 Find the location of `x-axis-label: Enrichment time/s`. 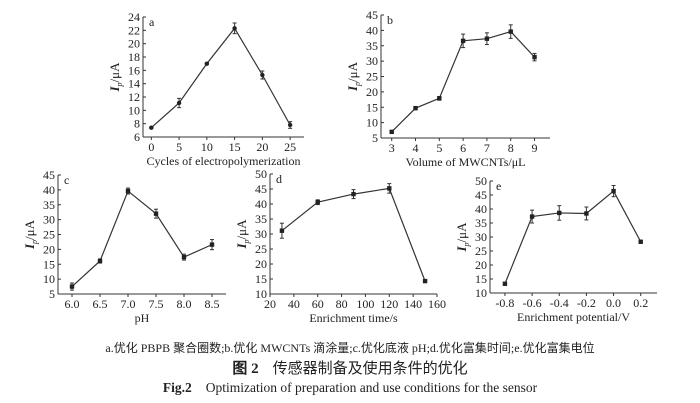

x-axis-label: Enrichment time/s is located at coordinates (353, 318).